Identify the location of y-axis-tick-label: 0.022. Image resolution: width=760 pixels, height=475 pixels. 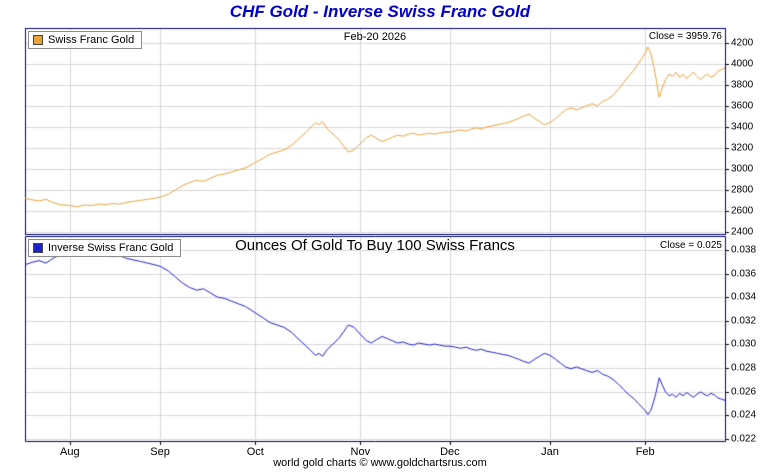
(744, 439).